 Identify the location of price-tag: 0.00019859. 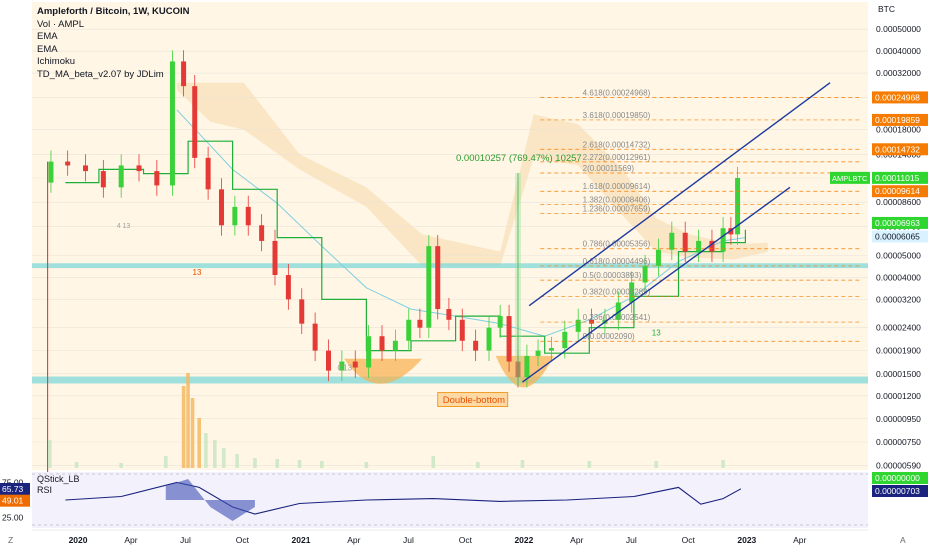
(900, 119).